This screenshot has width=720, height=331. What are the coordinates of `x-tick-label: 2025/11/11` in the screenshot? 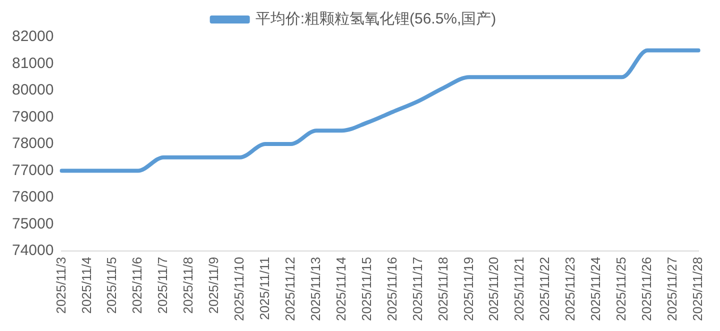 It's located at (264, 288).